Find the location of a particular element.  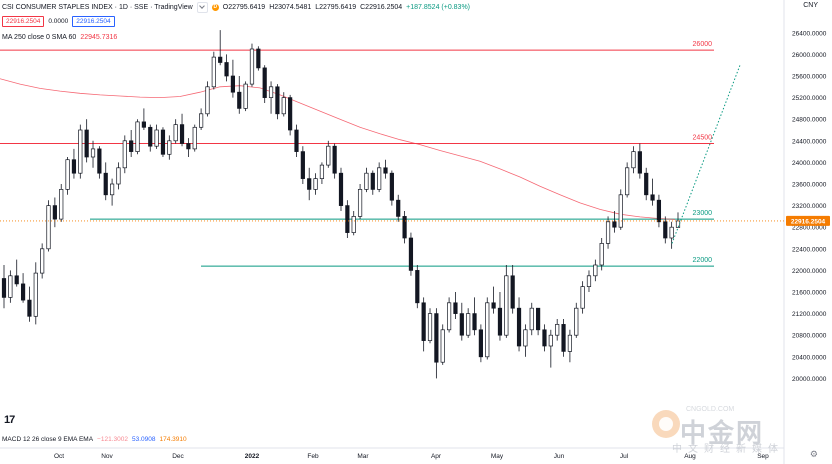

sell-price-pill: 22916.2504 is located at coordinates (23, 21).